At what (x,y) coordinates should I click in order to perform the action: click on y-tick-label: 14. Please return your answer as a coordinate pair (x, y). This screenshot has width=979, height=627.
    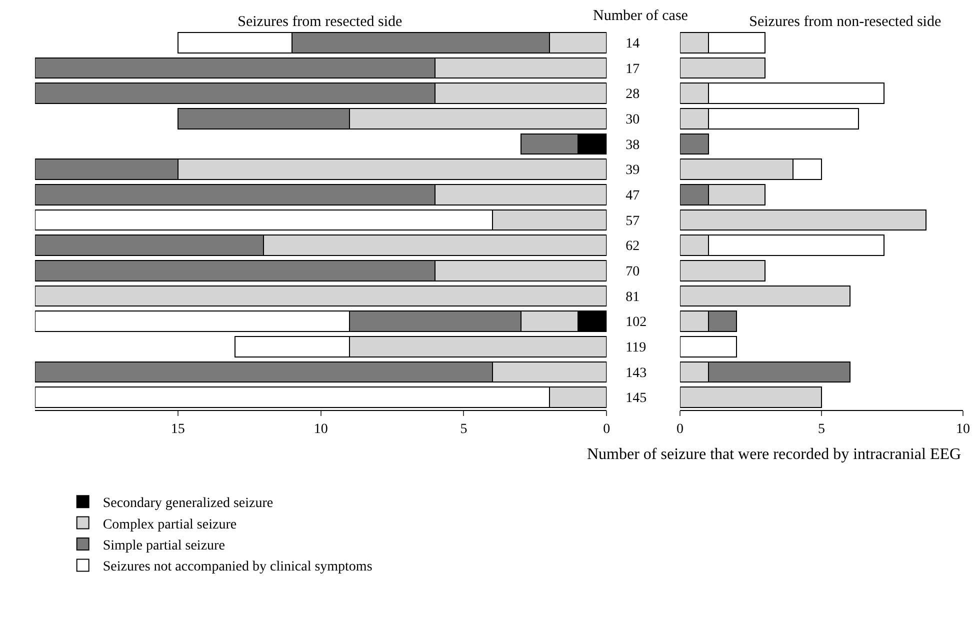
    Looking at the image, I should click on (633, 44).